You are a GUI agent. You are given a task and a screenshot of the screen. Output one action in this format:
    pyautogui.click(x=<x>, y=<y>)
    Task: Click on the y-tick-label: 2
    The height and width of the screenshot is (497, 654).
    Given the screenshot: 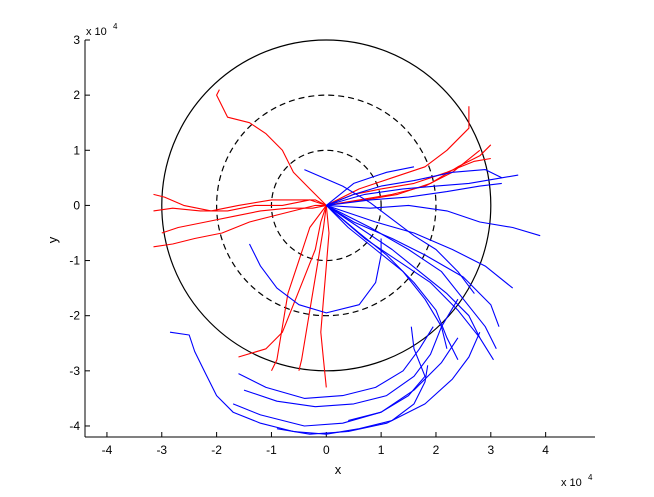 What is the action you would take?
    pyautogui.click(x=76, y=95)
    